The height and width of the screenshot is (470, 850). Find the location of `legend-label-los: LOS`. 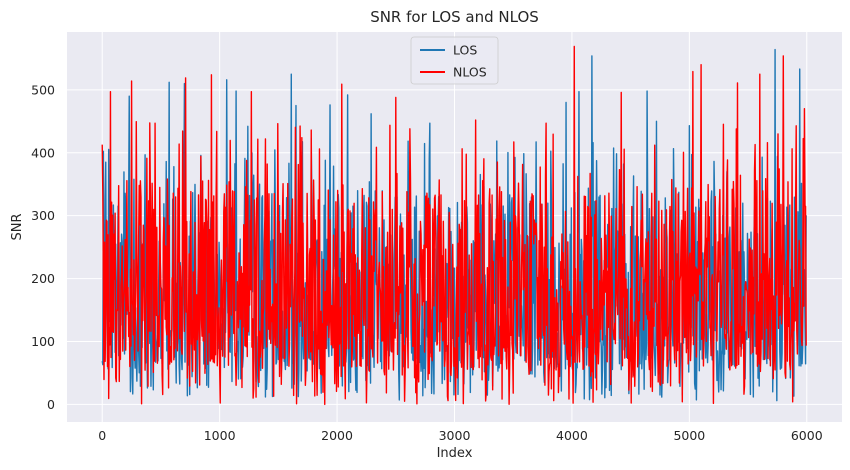

legend-label-los: LOS is located at coordinates (465, 50).